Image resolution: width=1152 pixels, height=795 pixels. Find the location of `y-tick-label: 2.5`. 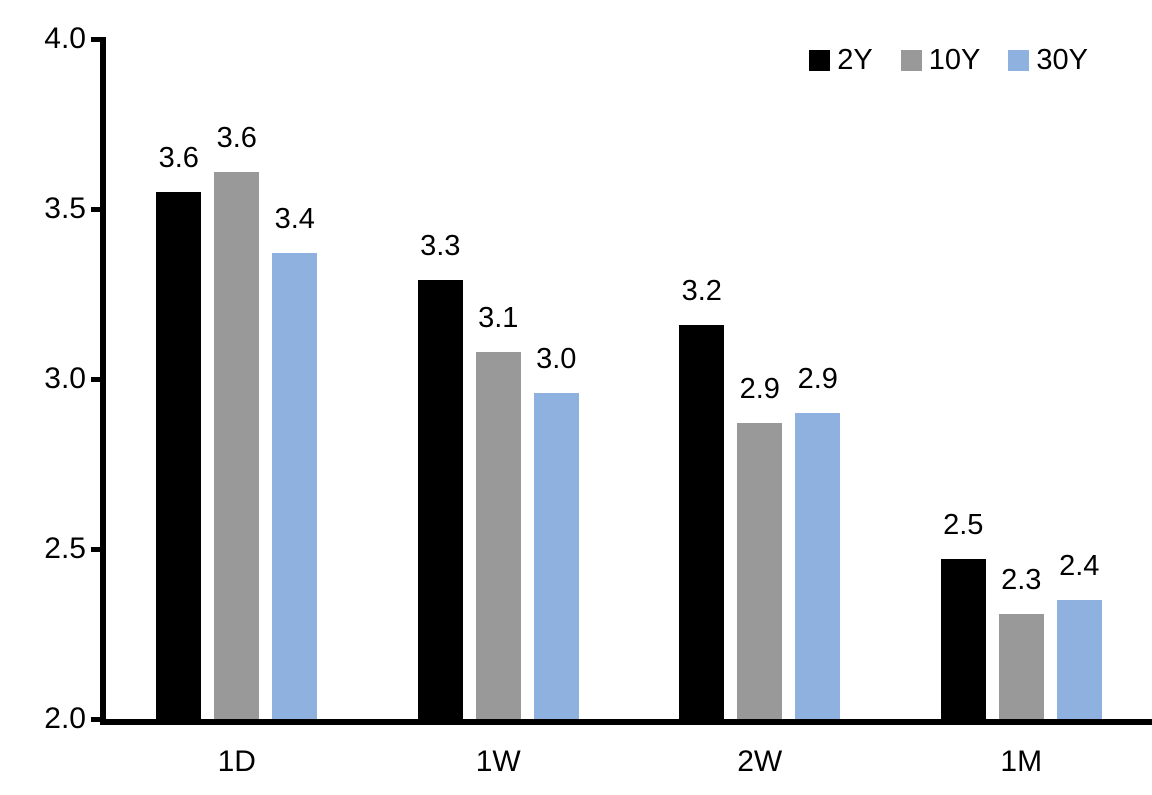

y-tick-label: 2.5 is located at coordinates (65, 548).